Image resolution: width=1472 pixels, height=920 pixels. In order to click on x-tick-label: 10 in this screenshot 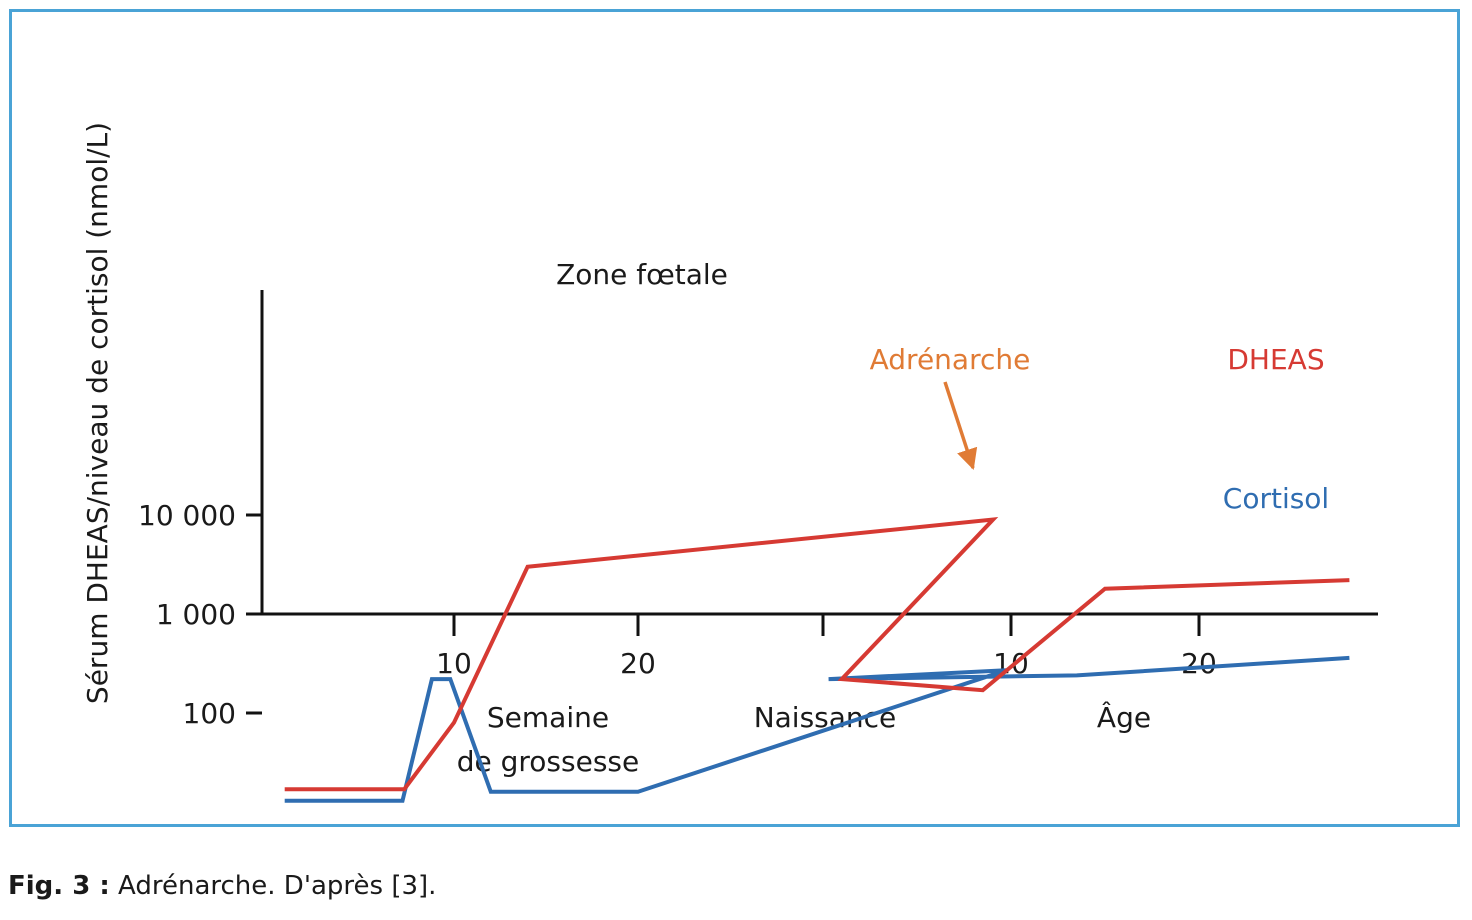, I will do `click(454, 663)`.